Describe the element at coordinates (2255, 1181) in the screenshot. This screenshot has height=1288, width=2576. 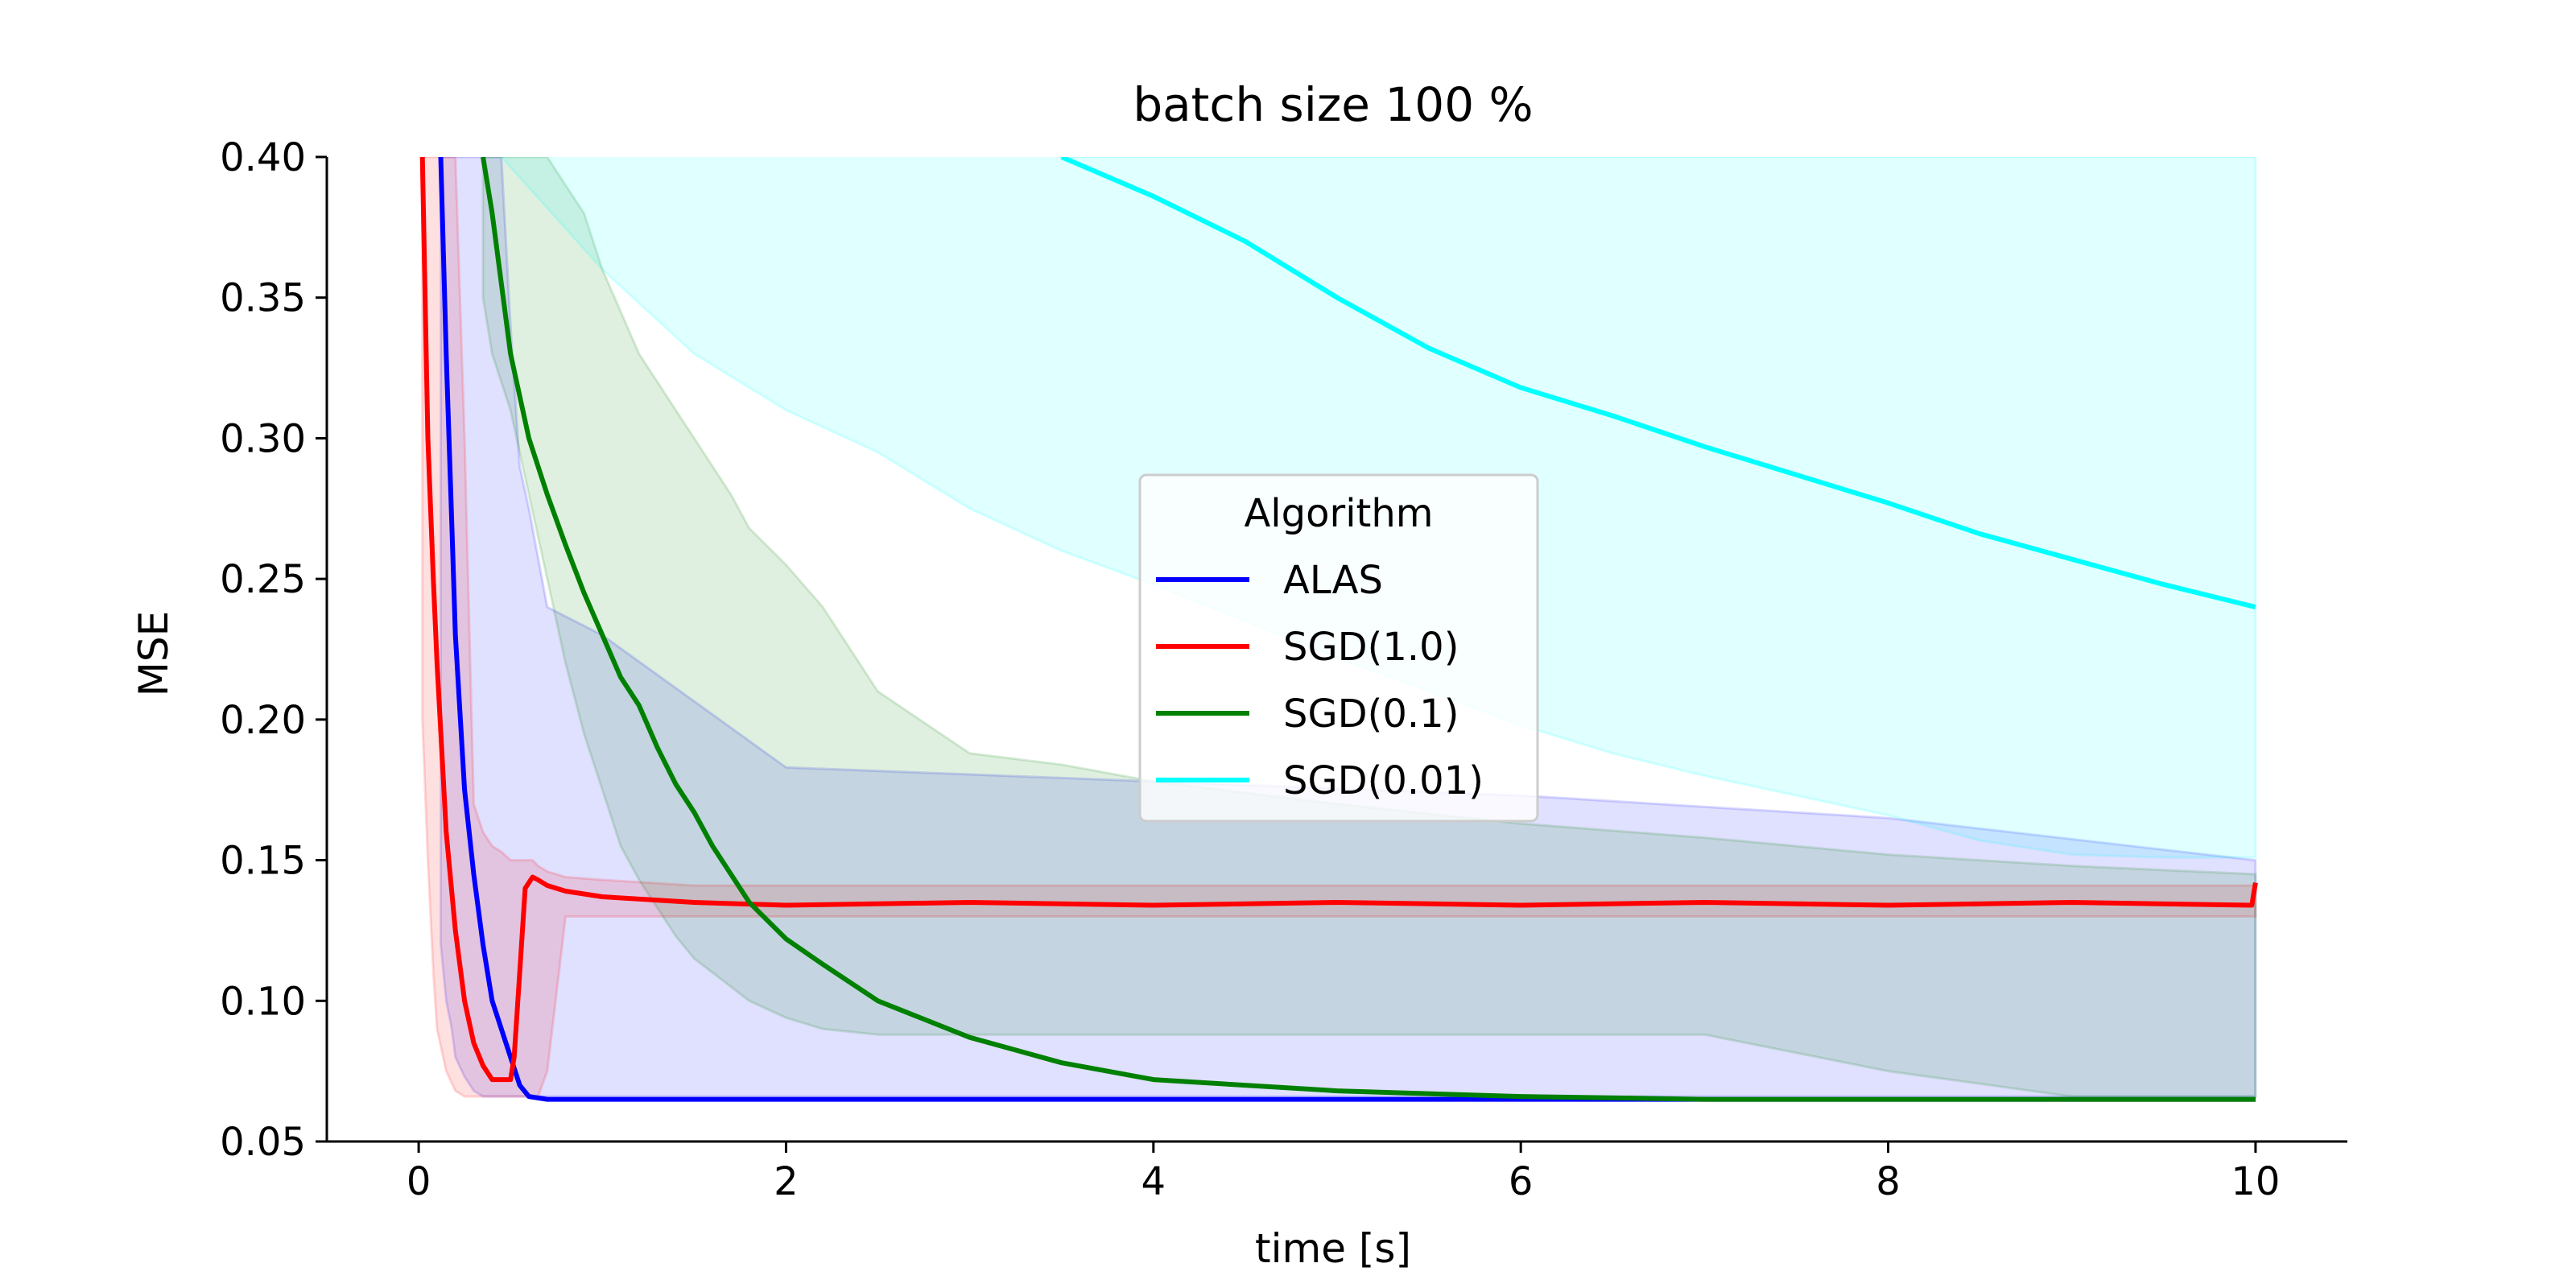
I see `x-tick-label: 10` at that location.